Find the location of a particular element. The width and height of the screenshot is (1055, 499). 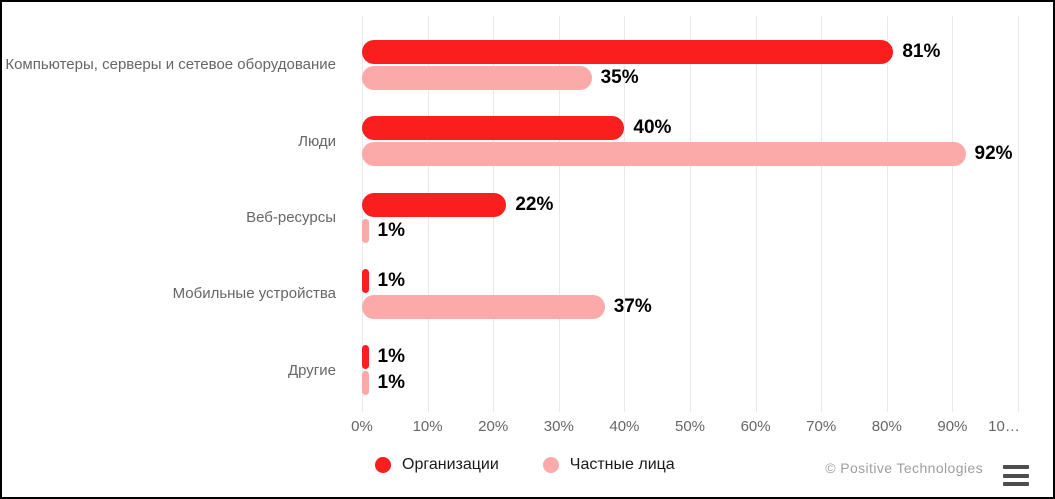

x-tick-label: 40% is located at coordinates (624, 426).